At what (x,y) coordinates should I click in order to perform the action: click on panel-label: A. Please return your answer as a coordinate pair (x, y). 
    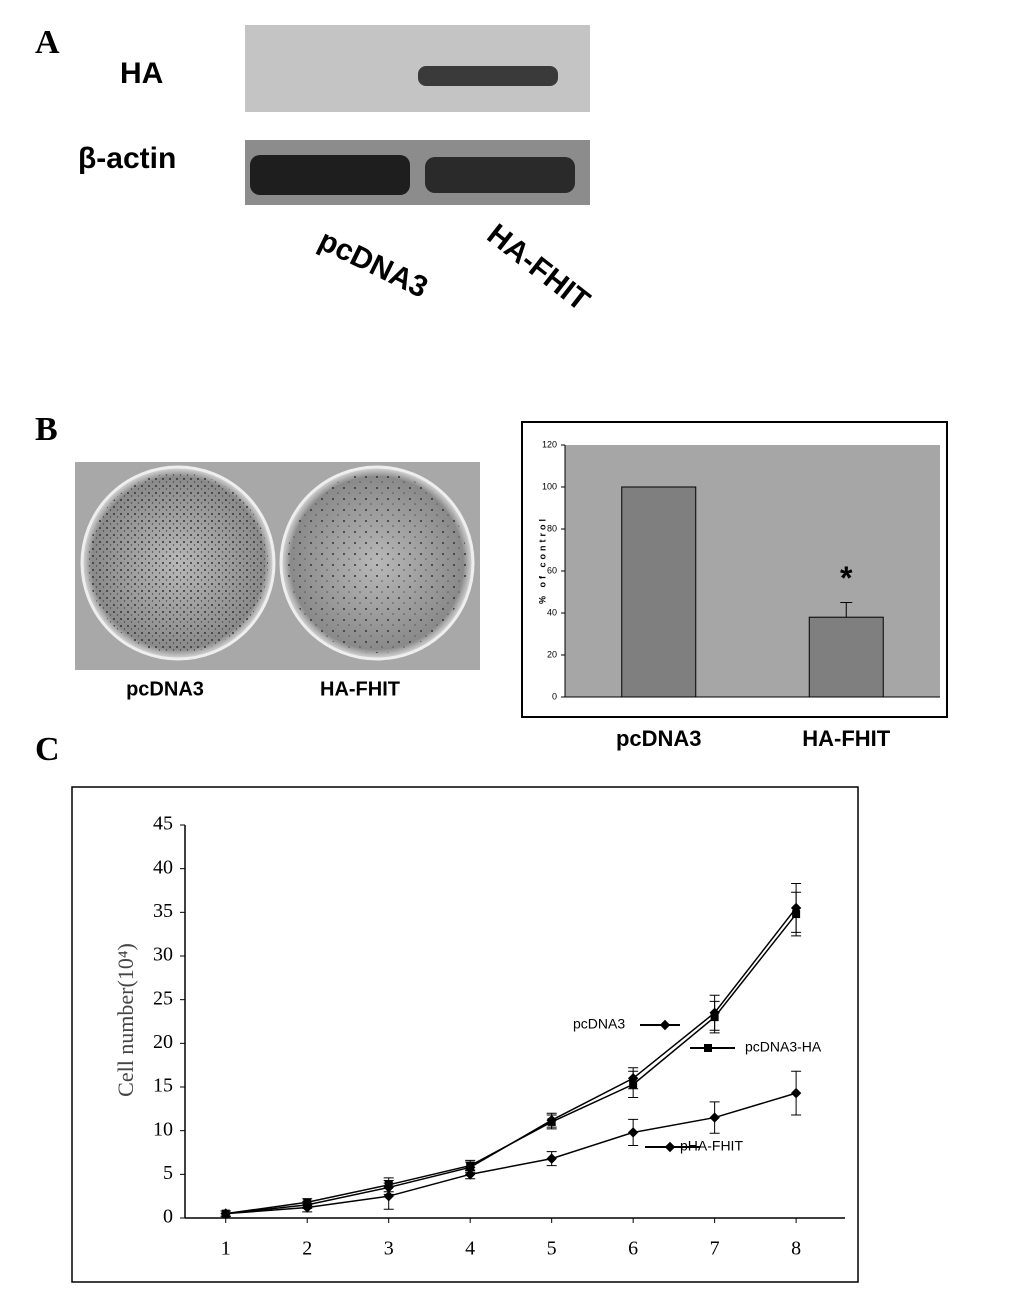
    Looking at the image, I should click on (47, 42).